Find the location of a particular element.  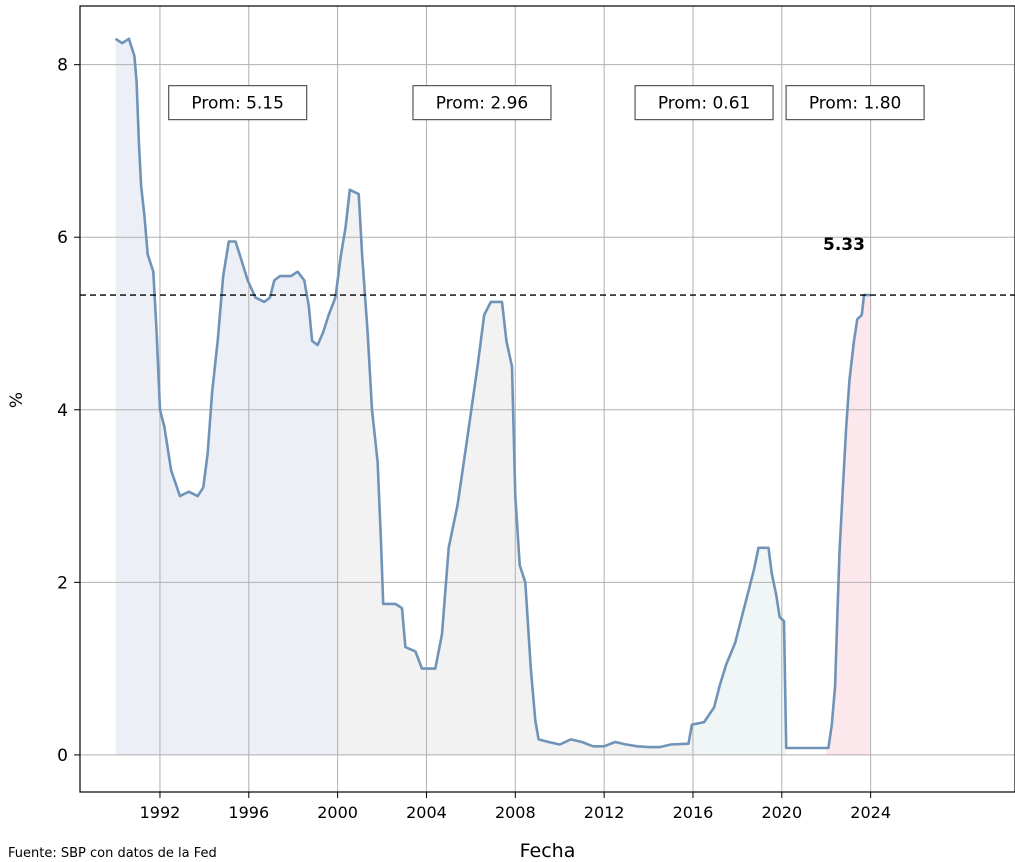

y-tick-label: 6 is located at coordinates (62, 238).